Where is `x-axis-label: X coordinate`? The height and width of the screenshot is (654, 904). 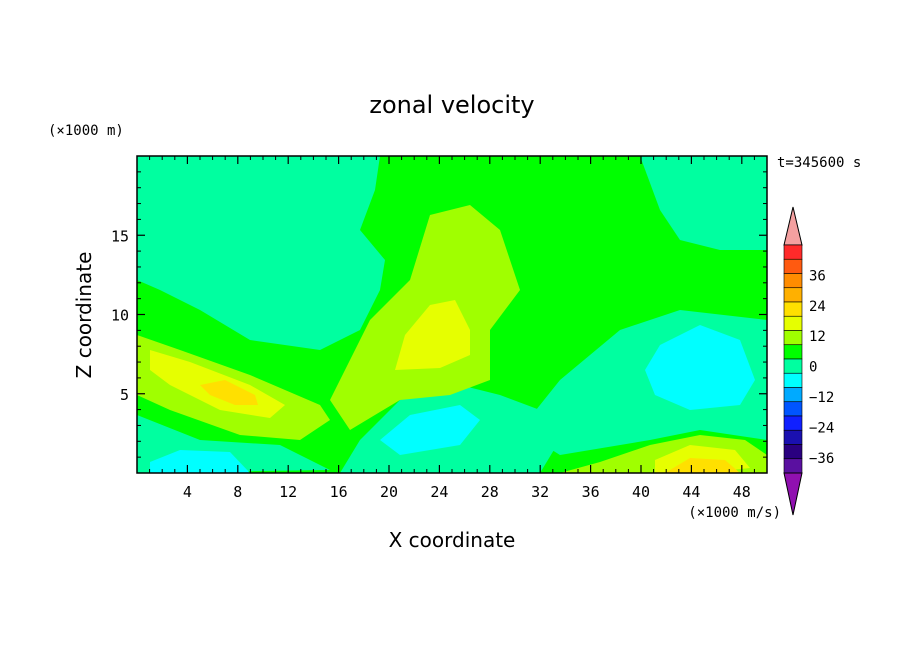 x-axis-label: X coordinate is located at coordinates (452, 540).